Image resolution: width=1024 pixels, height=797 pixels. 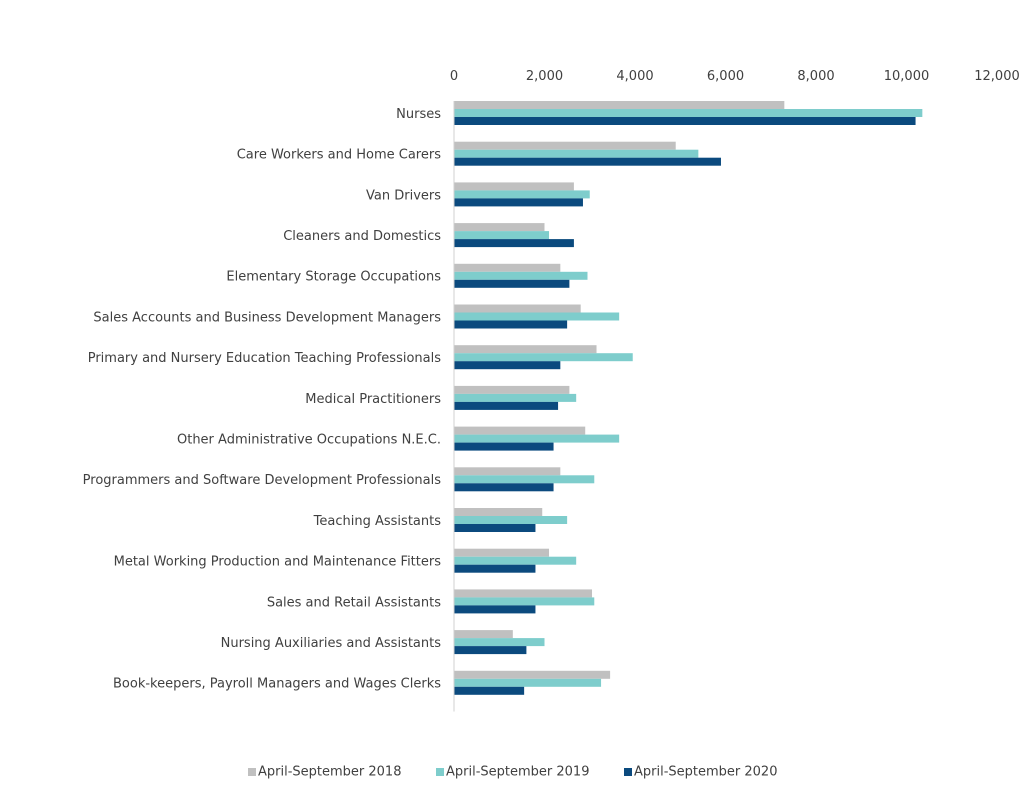 I want to click on legend-label: April-September 2018, so click(x=329, y=772).